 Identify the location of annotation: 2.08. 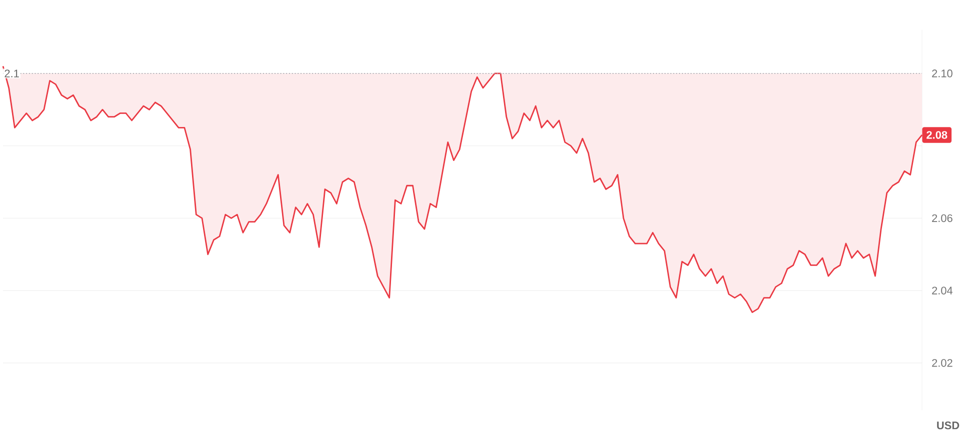
(937, 135).